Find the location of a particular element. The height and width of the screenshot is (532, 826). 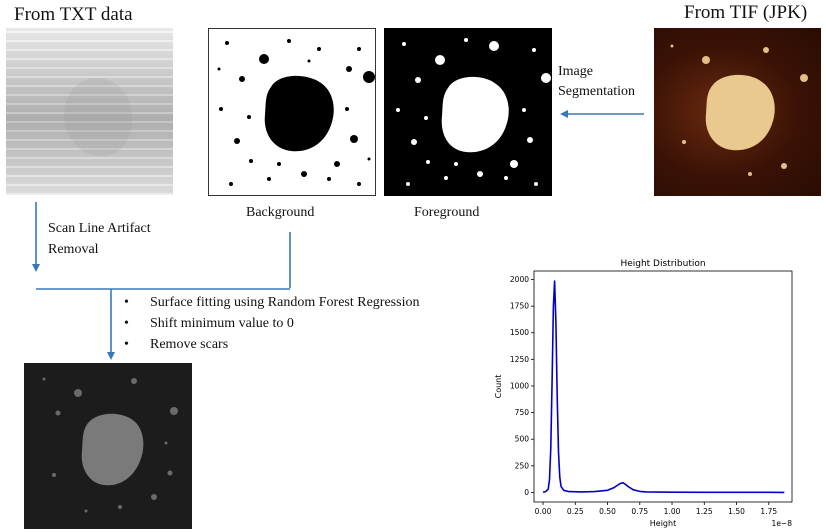

y-axis-label: Count is located at coordinates (498, 387).